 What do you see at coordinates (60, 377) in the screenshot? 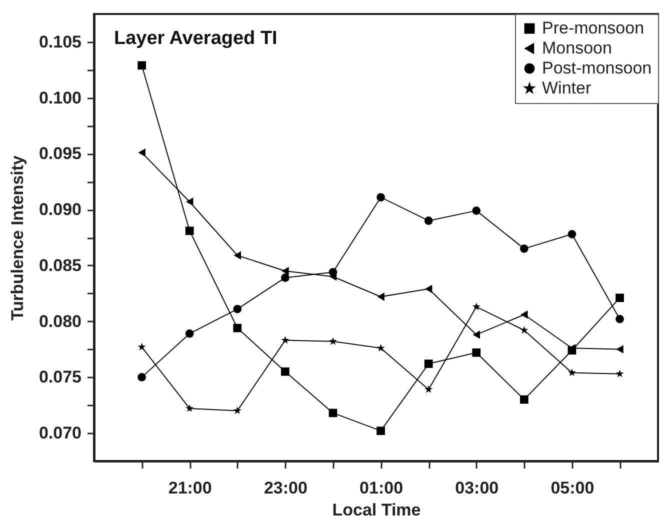
I see `y-tick-label: 0.075` at bounding box center [60, 377].